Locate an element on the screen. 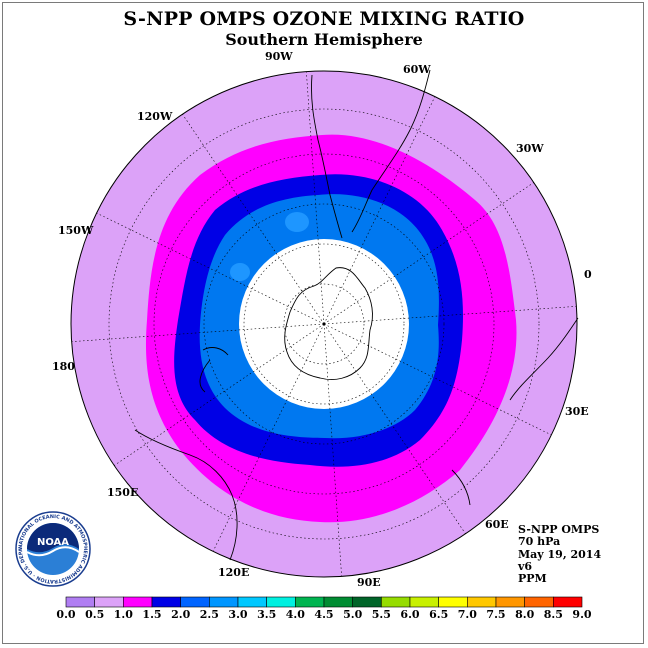  south-america-coast-east is located at coordinates (391, 151).